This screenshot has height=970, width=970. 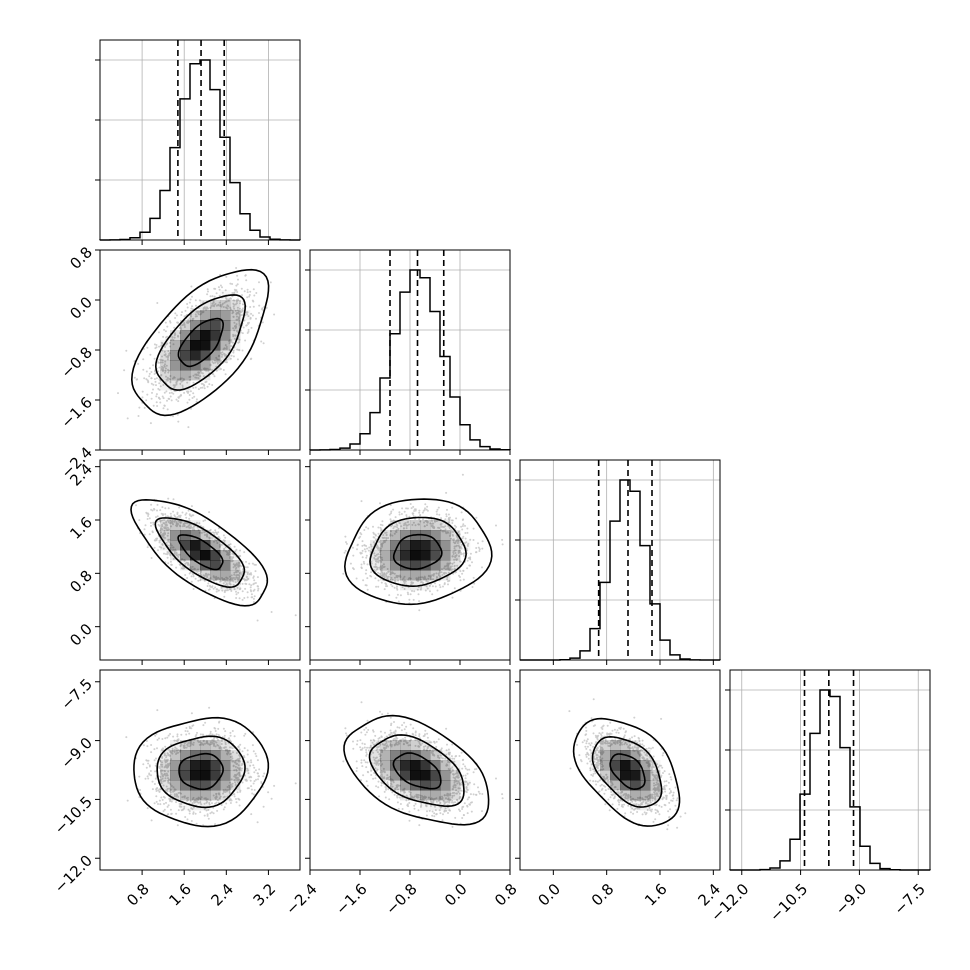 What do you see at coordinates (410, 560) in the screenshot?
I see `panel-frame` at bounding box center [410, 560].